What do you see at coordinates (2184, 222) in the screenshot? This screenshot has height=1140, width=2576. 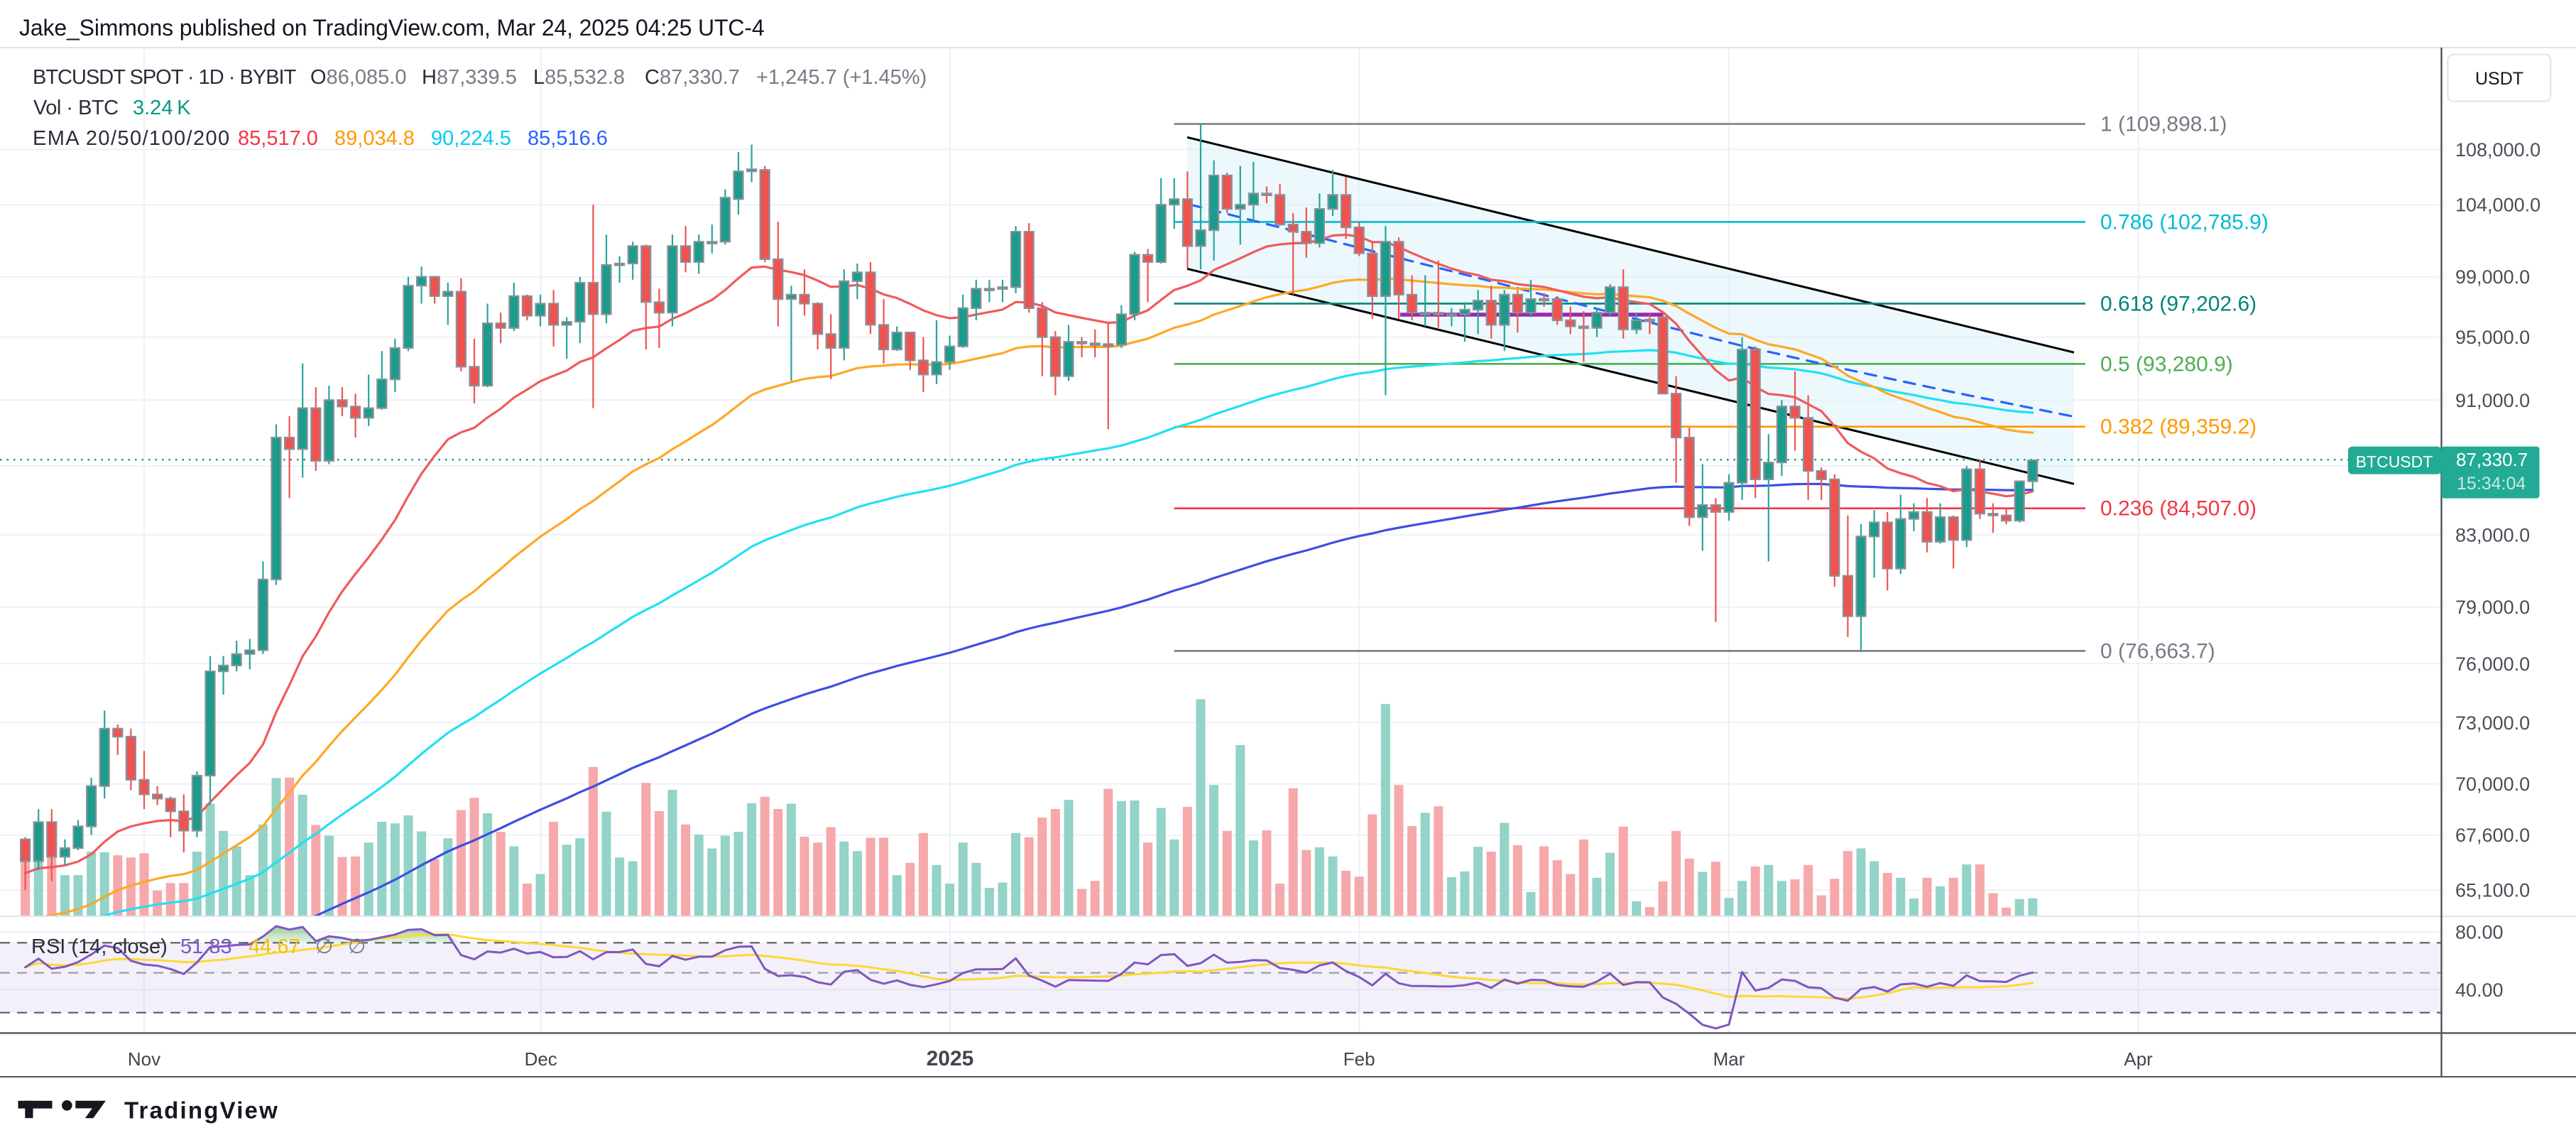 I see `svg-text: 0.786 (102,785.9)` at bounding box center [2184, 222].